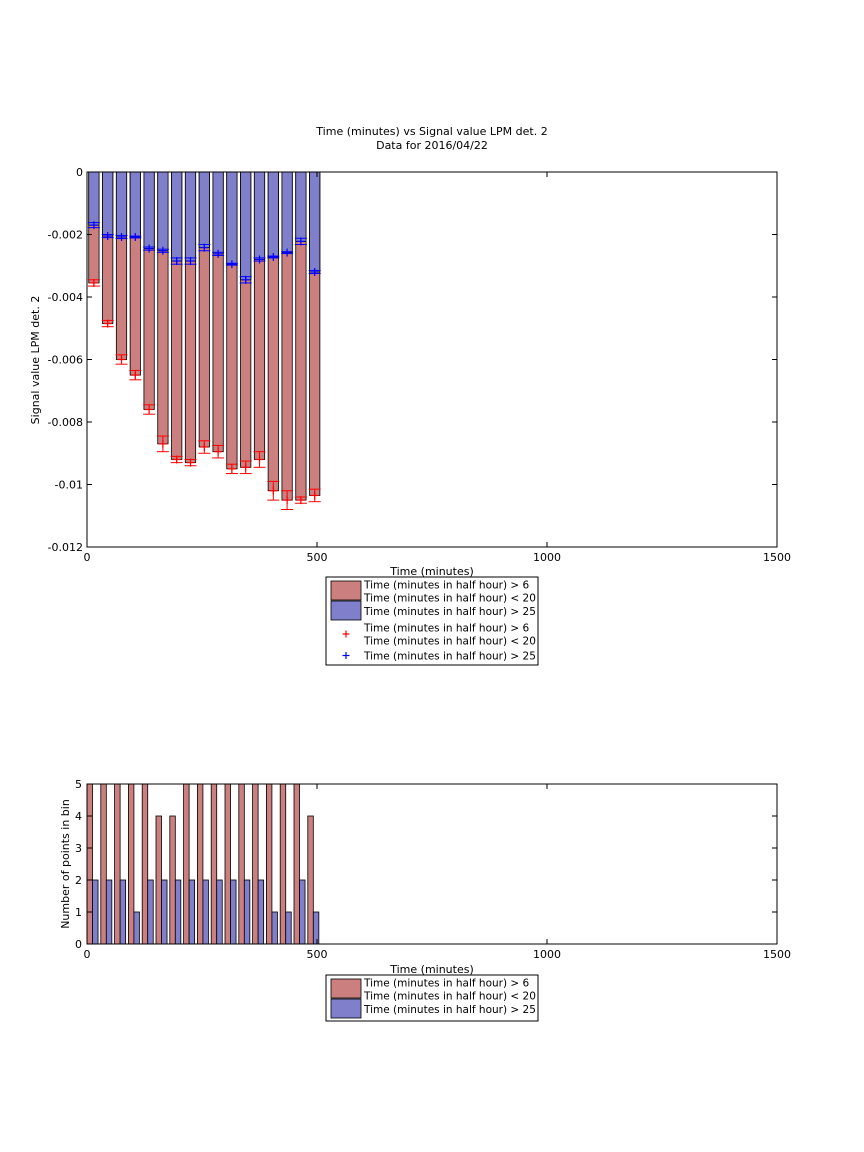 The width and height of the screenshot is (864, 1152). Describe the element at coordinates (78, 944) in the screenshot. I see `count-y-tick-label: 0` at that location.